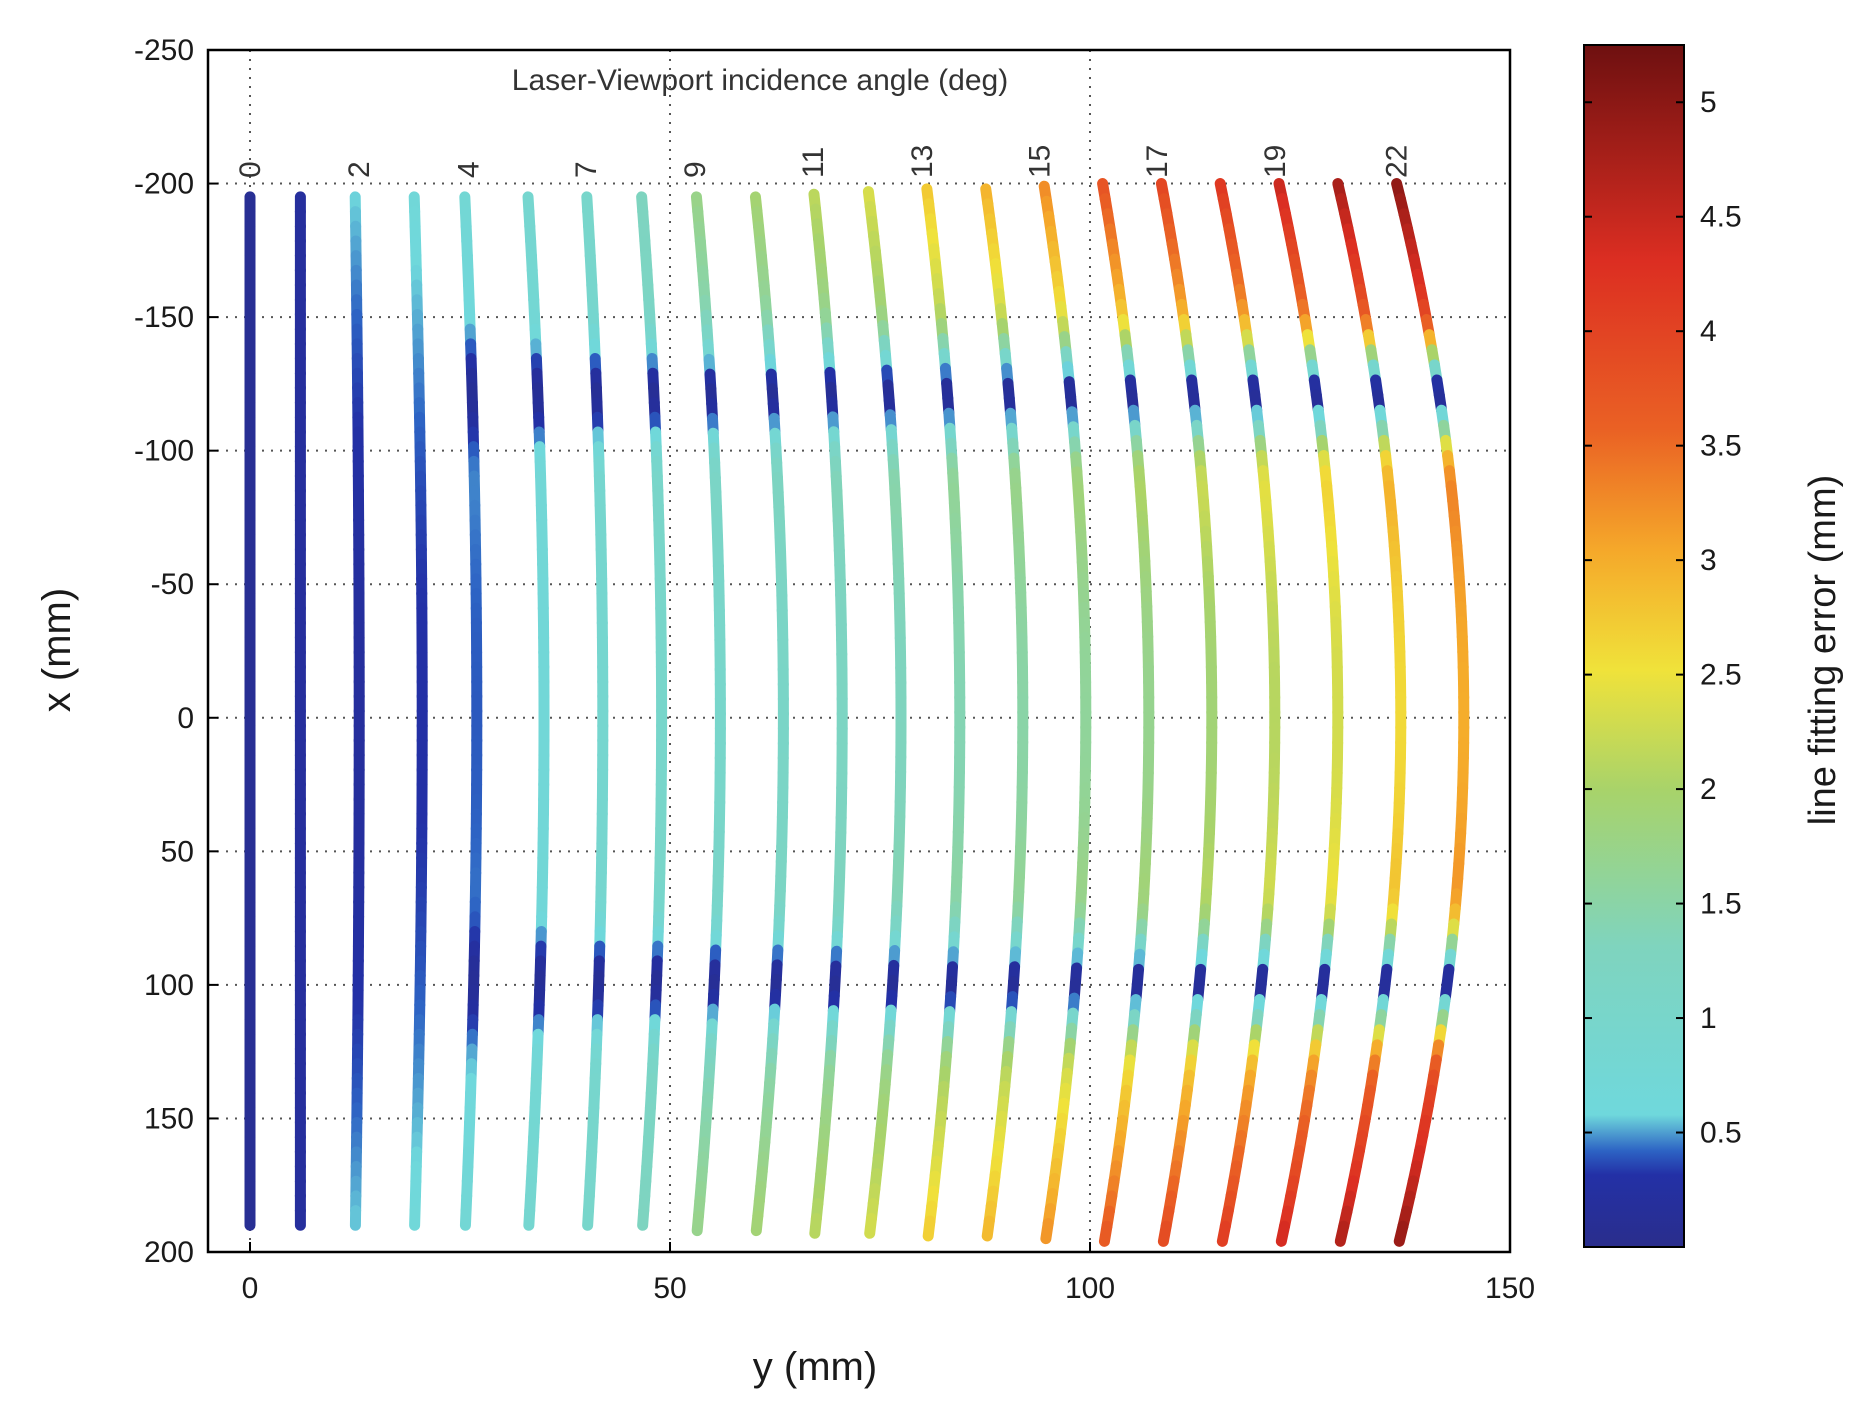  I want to click on angle-label: 9, so click(695, 169).